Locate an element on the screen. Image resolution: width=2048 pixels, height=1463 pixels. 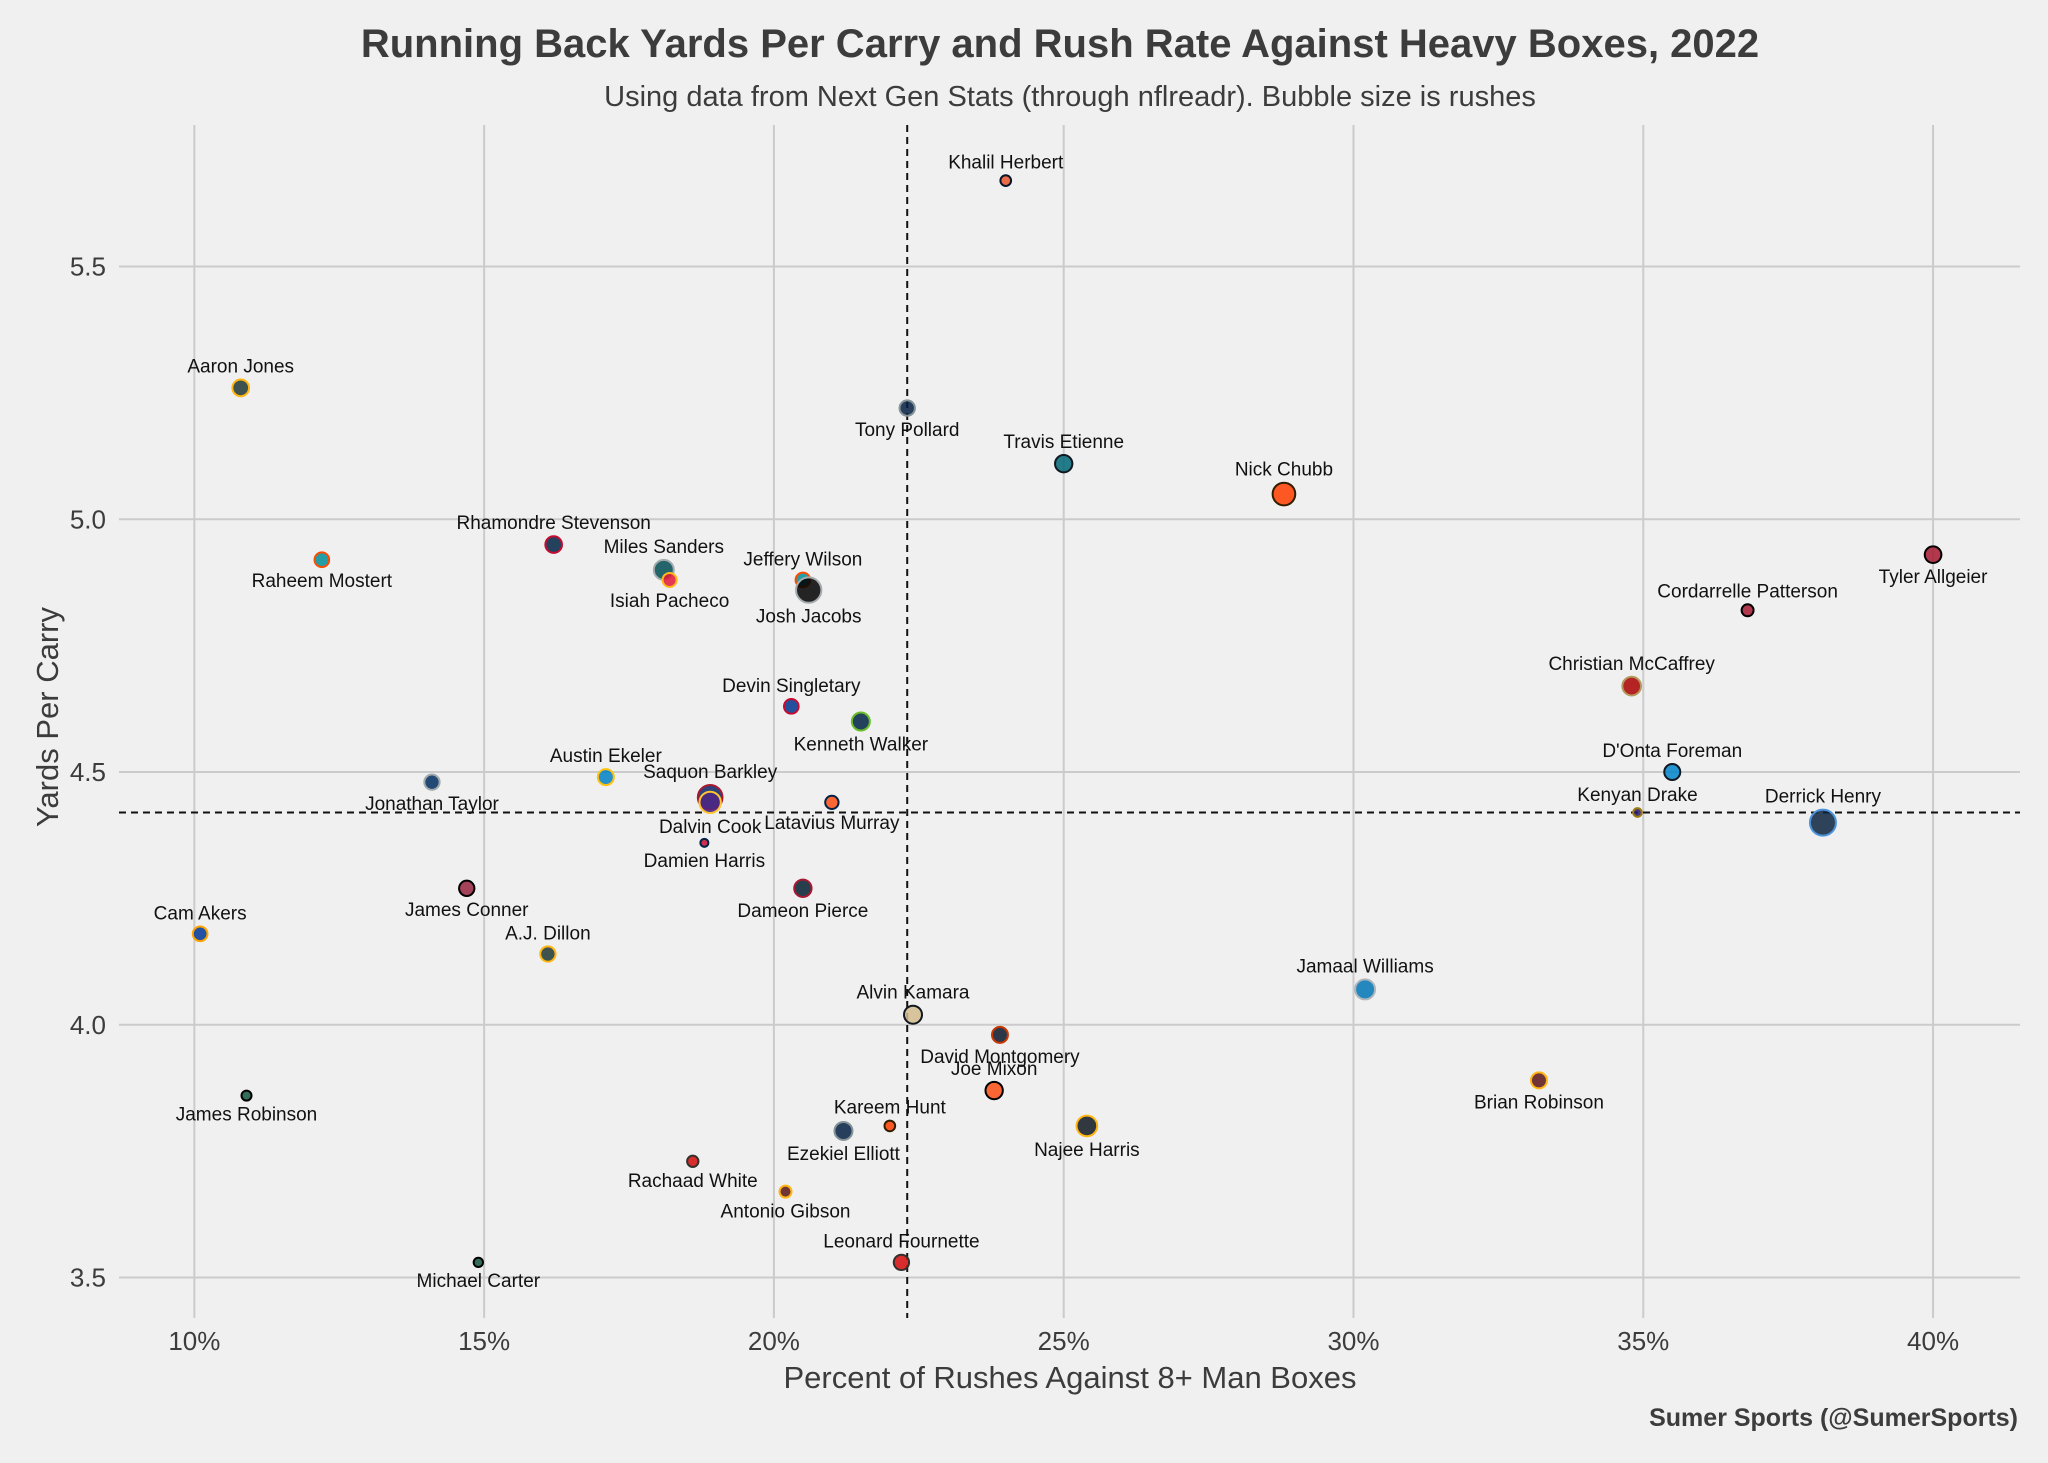
y-tick-label: 5.0 is located at coordinates (88, 519).